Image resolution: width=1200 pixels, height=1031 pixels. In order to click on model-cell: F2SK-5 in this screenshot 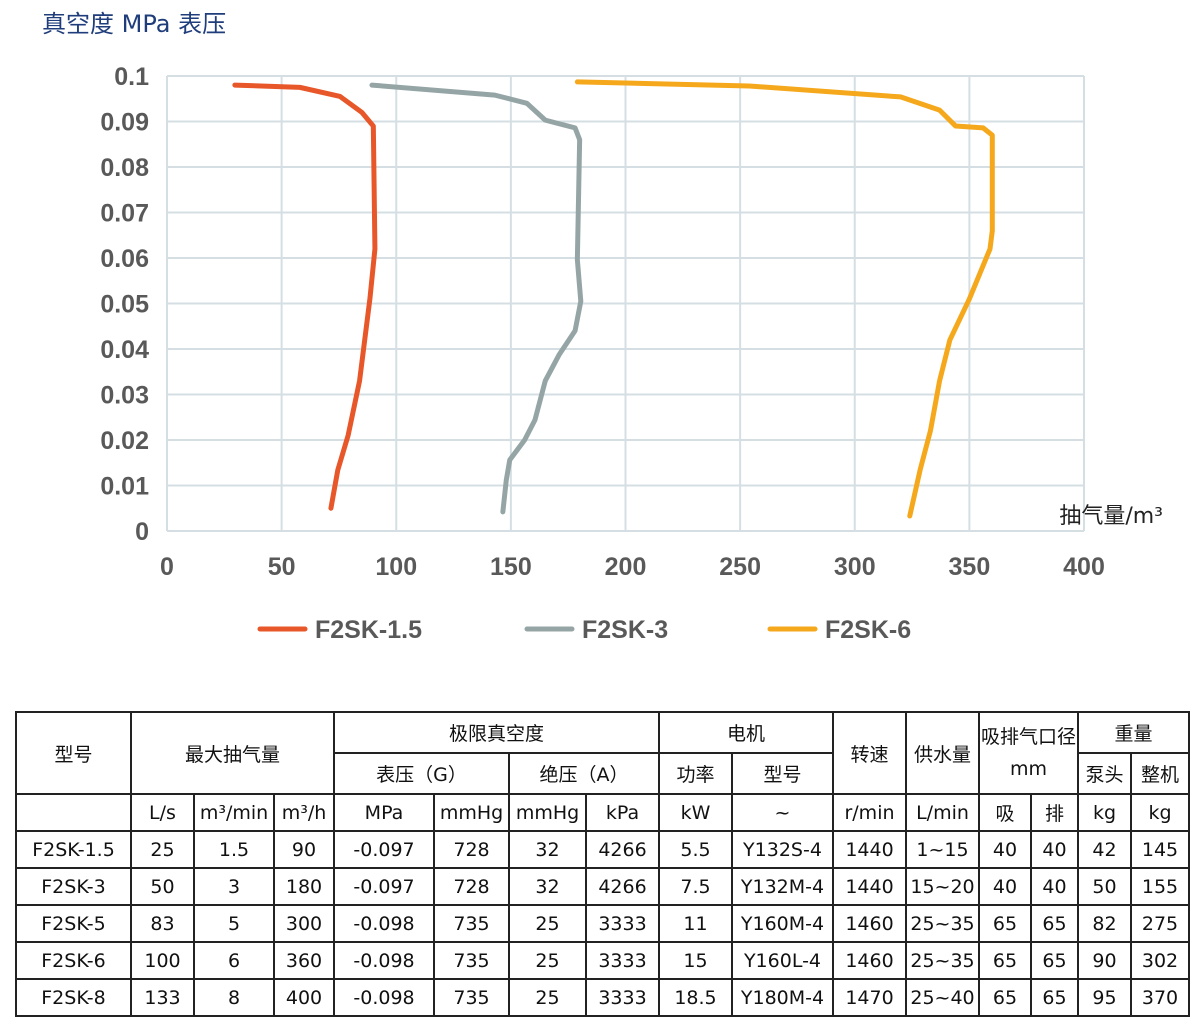, I will do `click(73, 923)`.